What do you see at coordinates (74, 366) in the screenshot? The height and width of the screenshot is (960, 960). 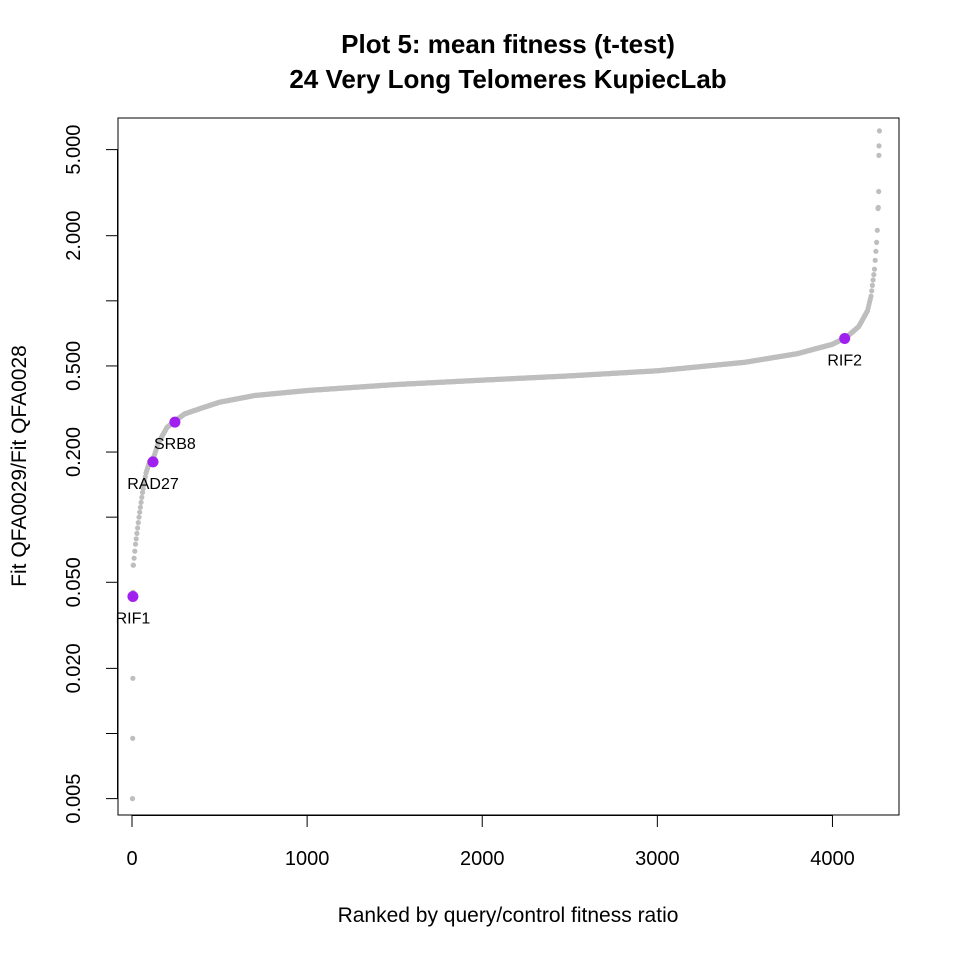 I see `y-tick-label: 0.500` at bounding box center [74, 366].